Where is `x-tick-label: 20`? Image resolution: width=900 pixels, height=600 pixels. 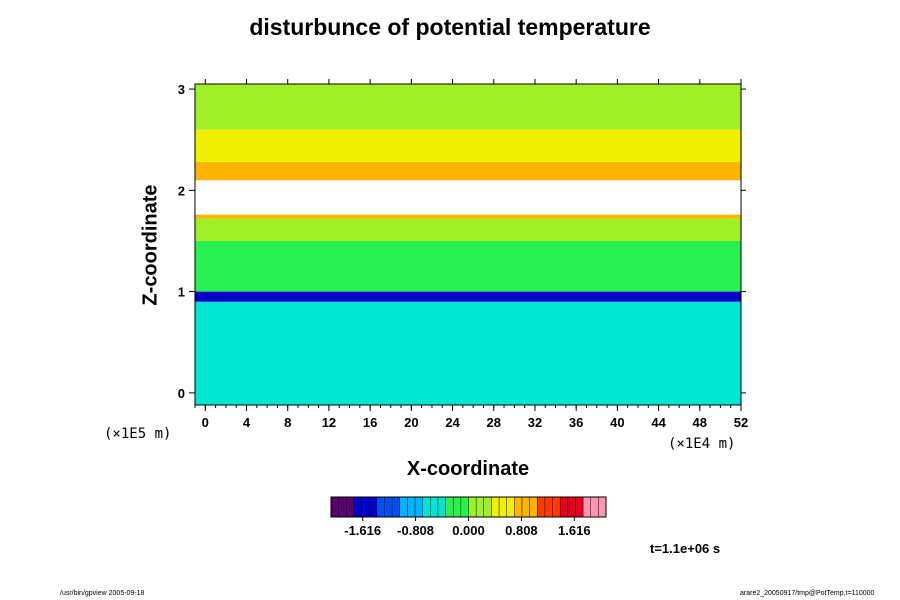 x-tick-label: 20 is located at coordinates (411, 422).